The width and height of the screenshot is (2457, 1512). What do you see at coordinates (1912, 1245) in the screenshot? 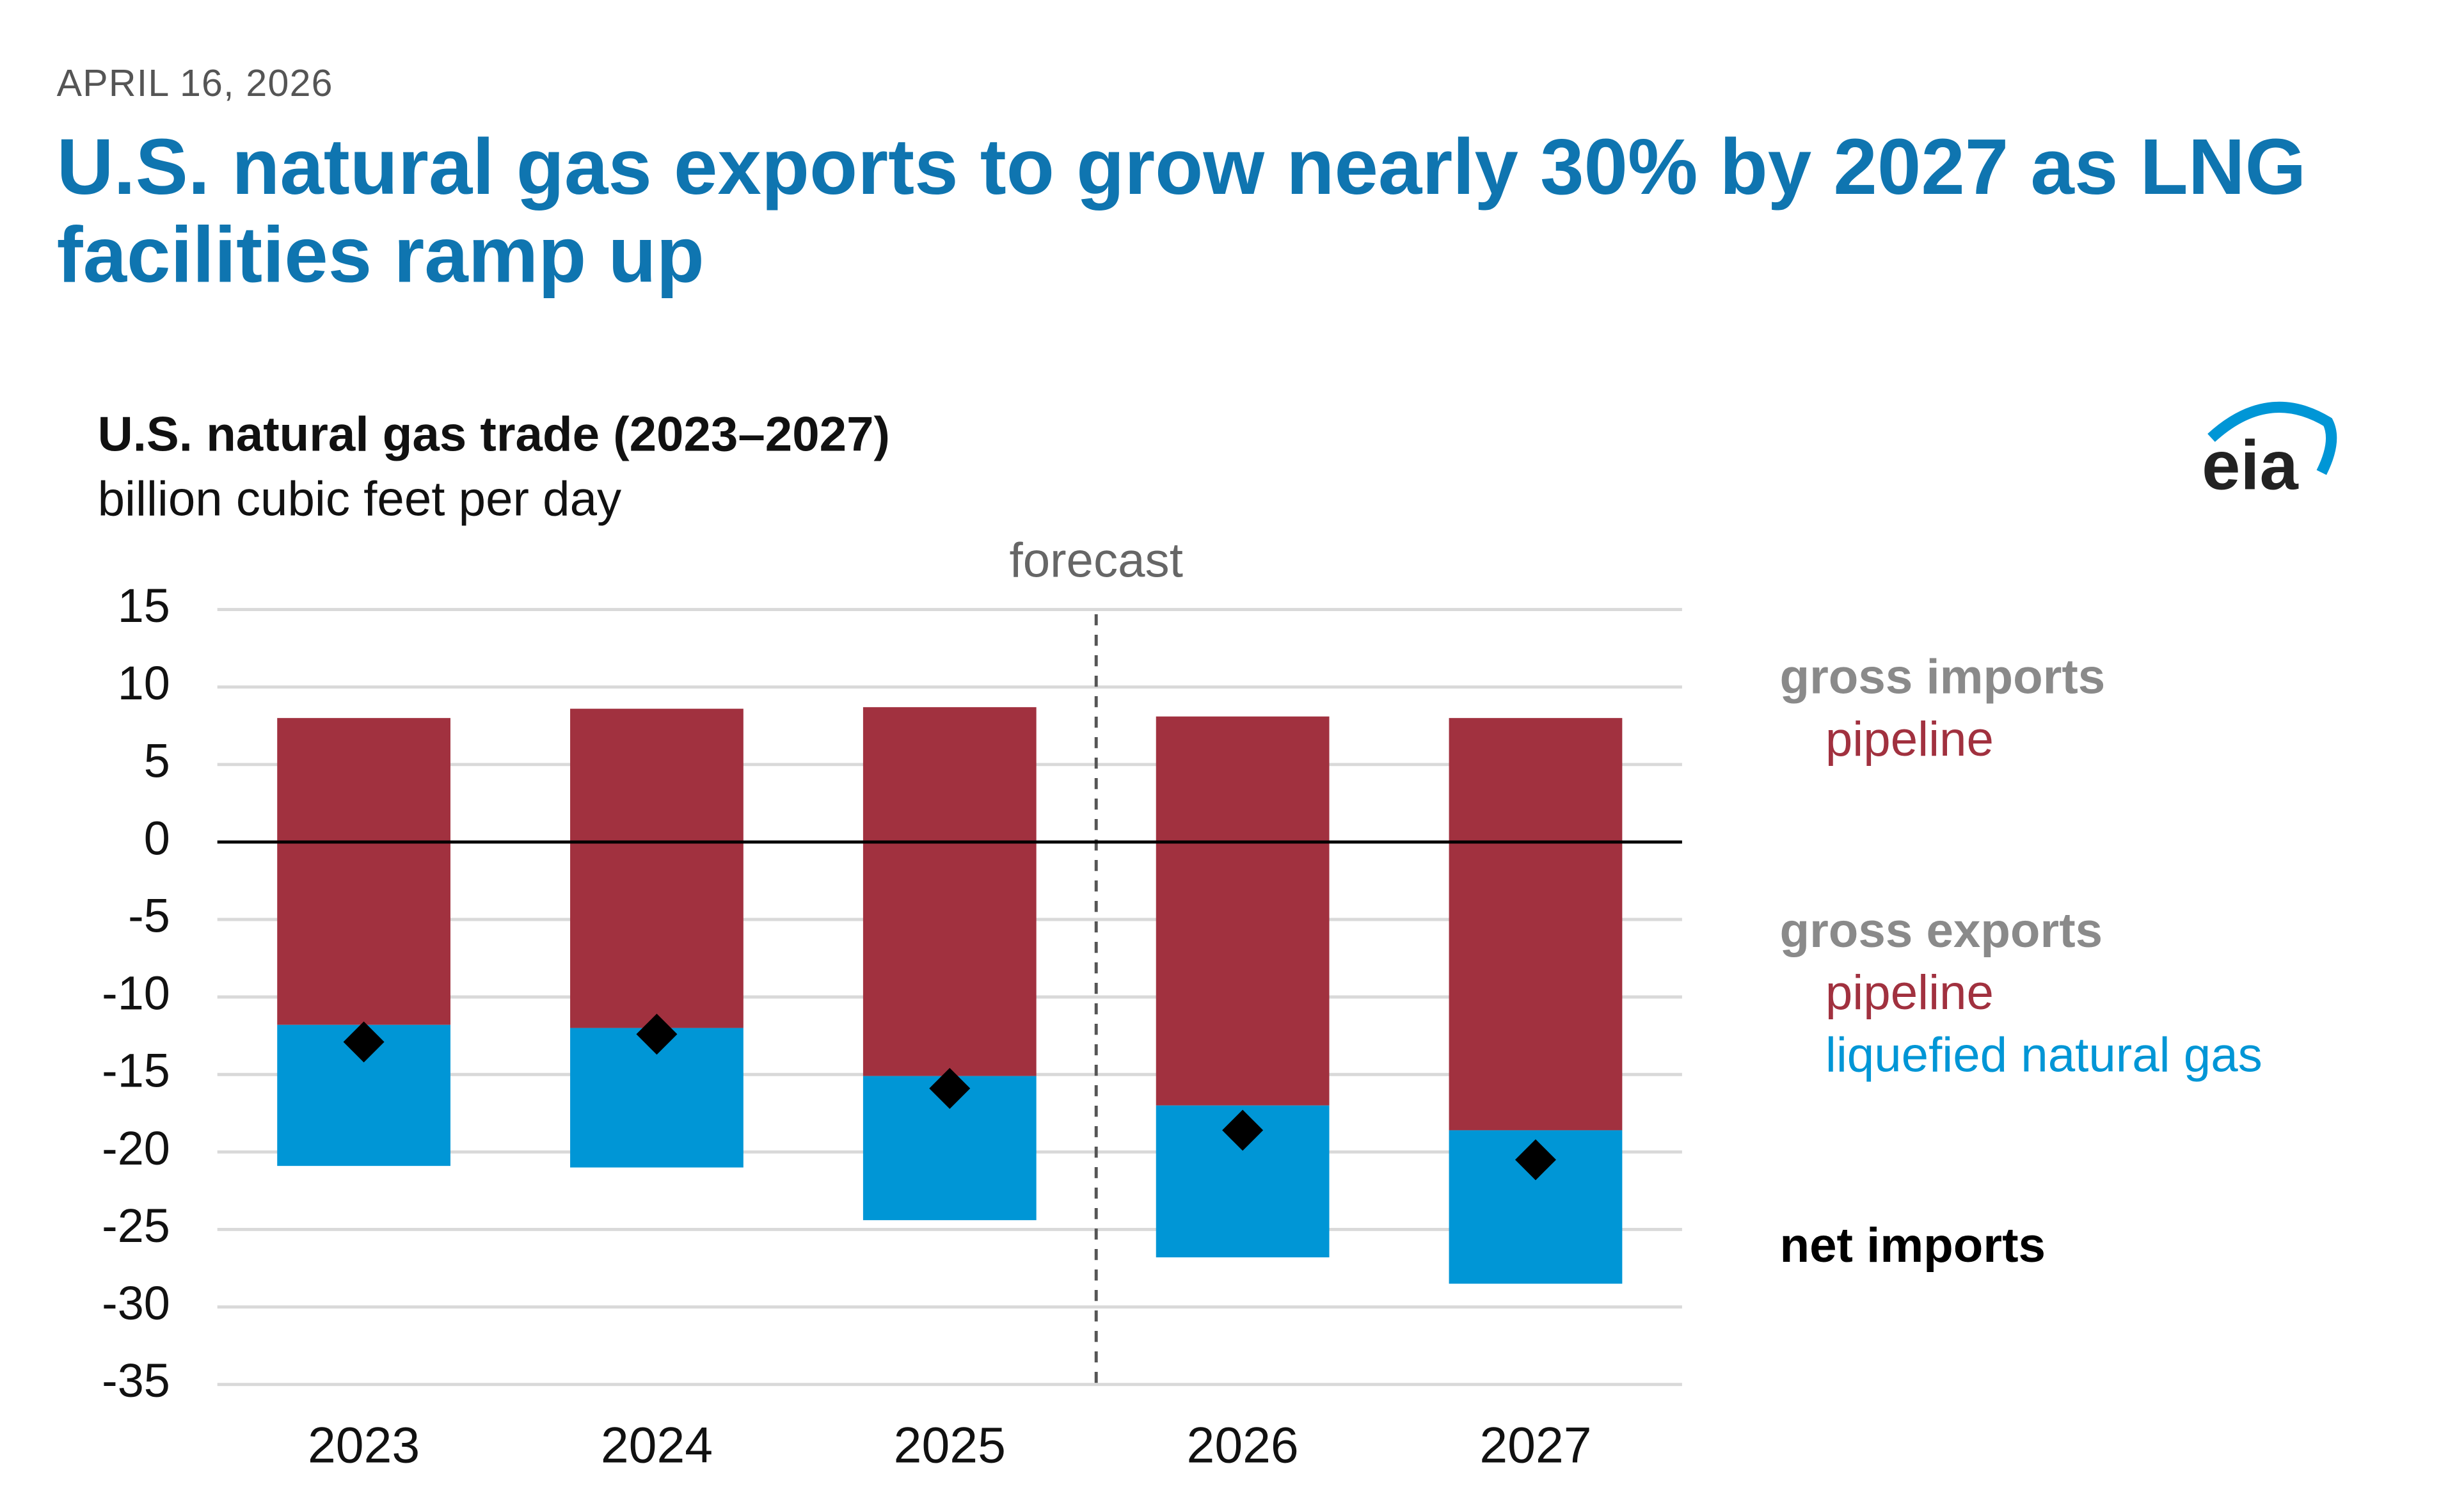
I see `legend-entry: net imports` at bounding box center [1912, 1245].